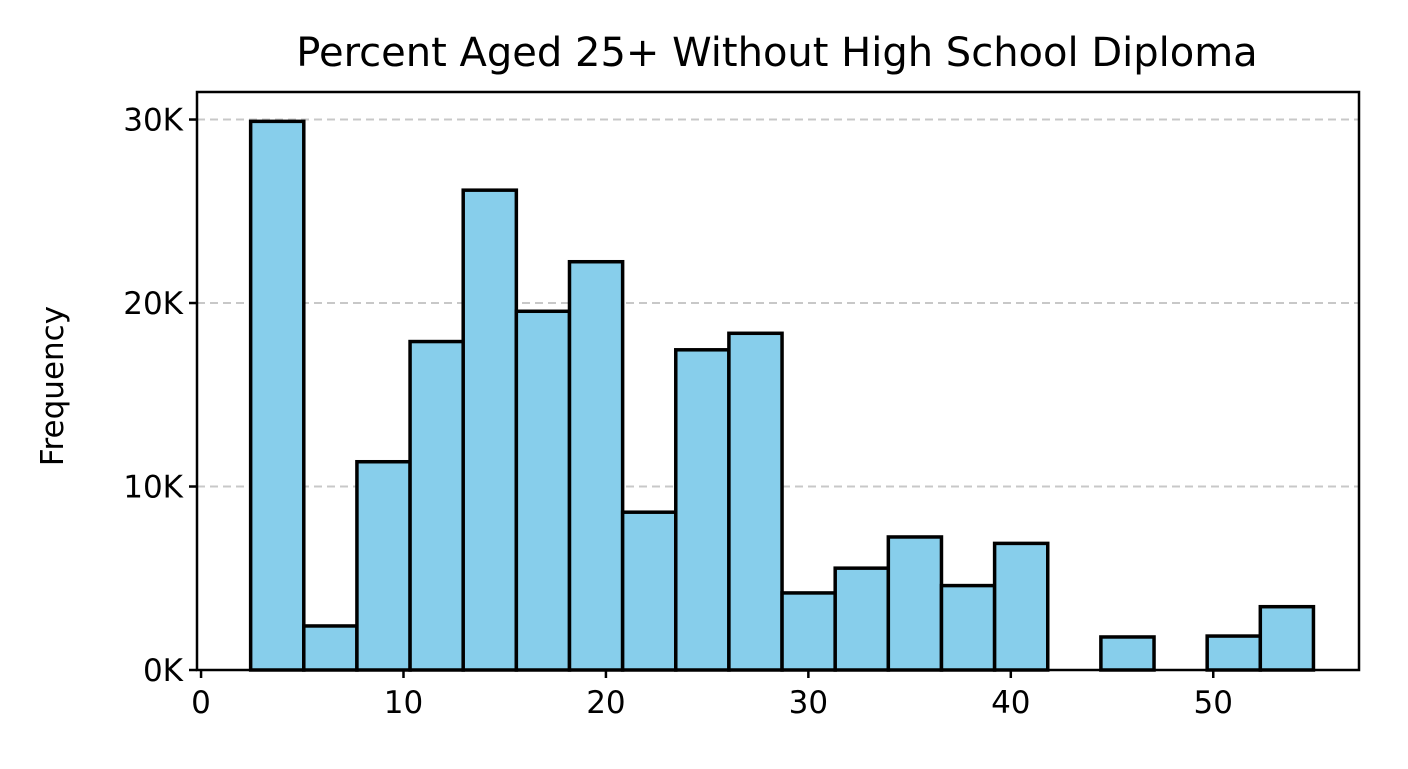 This screenshot has height=769, width=1408. I want to click on x-tick-label: 40, so click(1010, 703).